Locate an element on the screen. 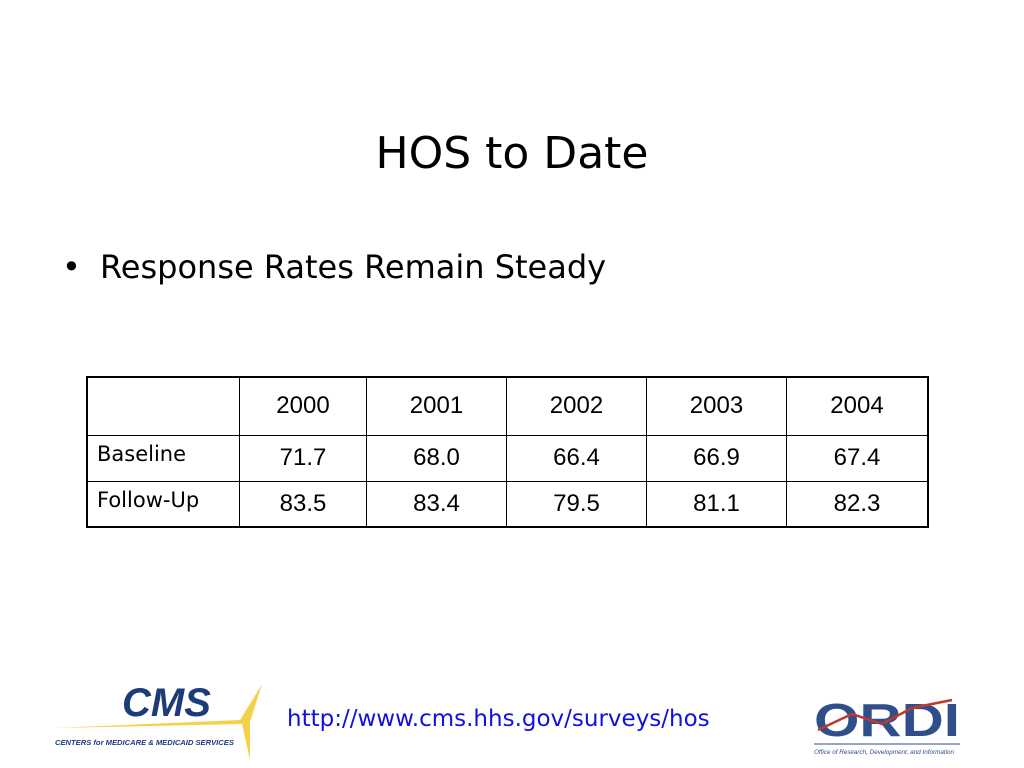  cell: 68.0 is located at coordinates (436, 458).